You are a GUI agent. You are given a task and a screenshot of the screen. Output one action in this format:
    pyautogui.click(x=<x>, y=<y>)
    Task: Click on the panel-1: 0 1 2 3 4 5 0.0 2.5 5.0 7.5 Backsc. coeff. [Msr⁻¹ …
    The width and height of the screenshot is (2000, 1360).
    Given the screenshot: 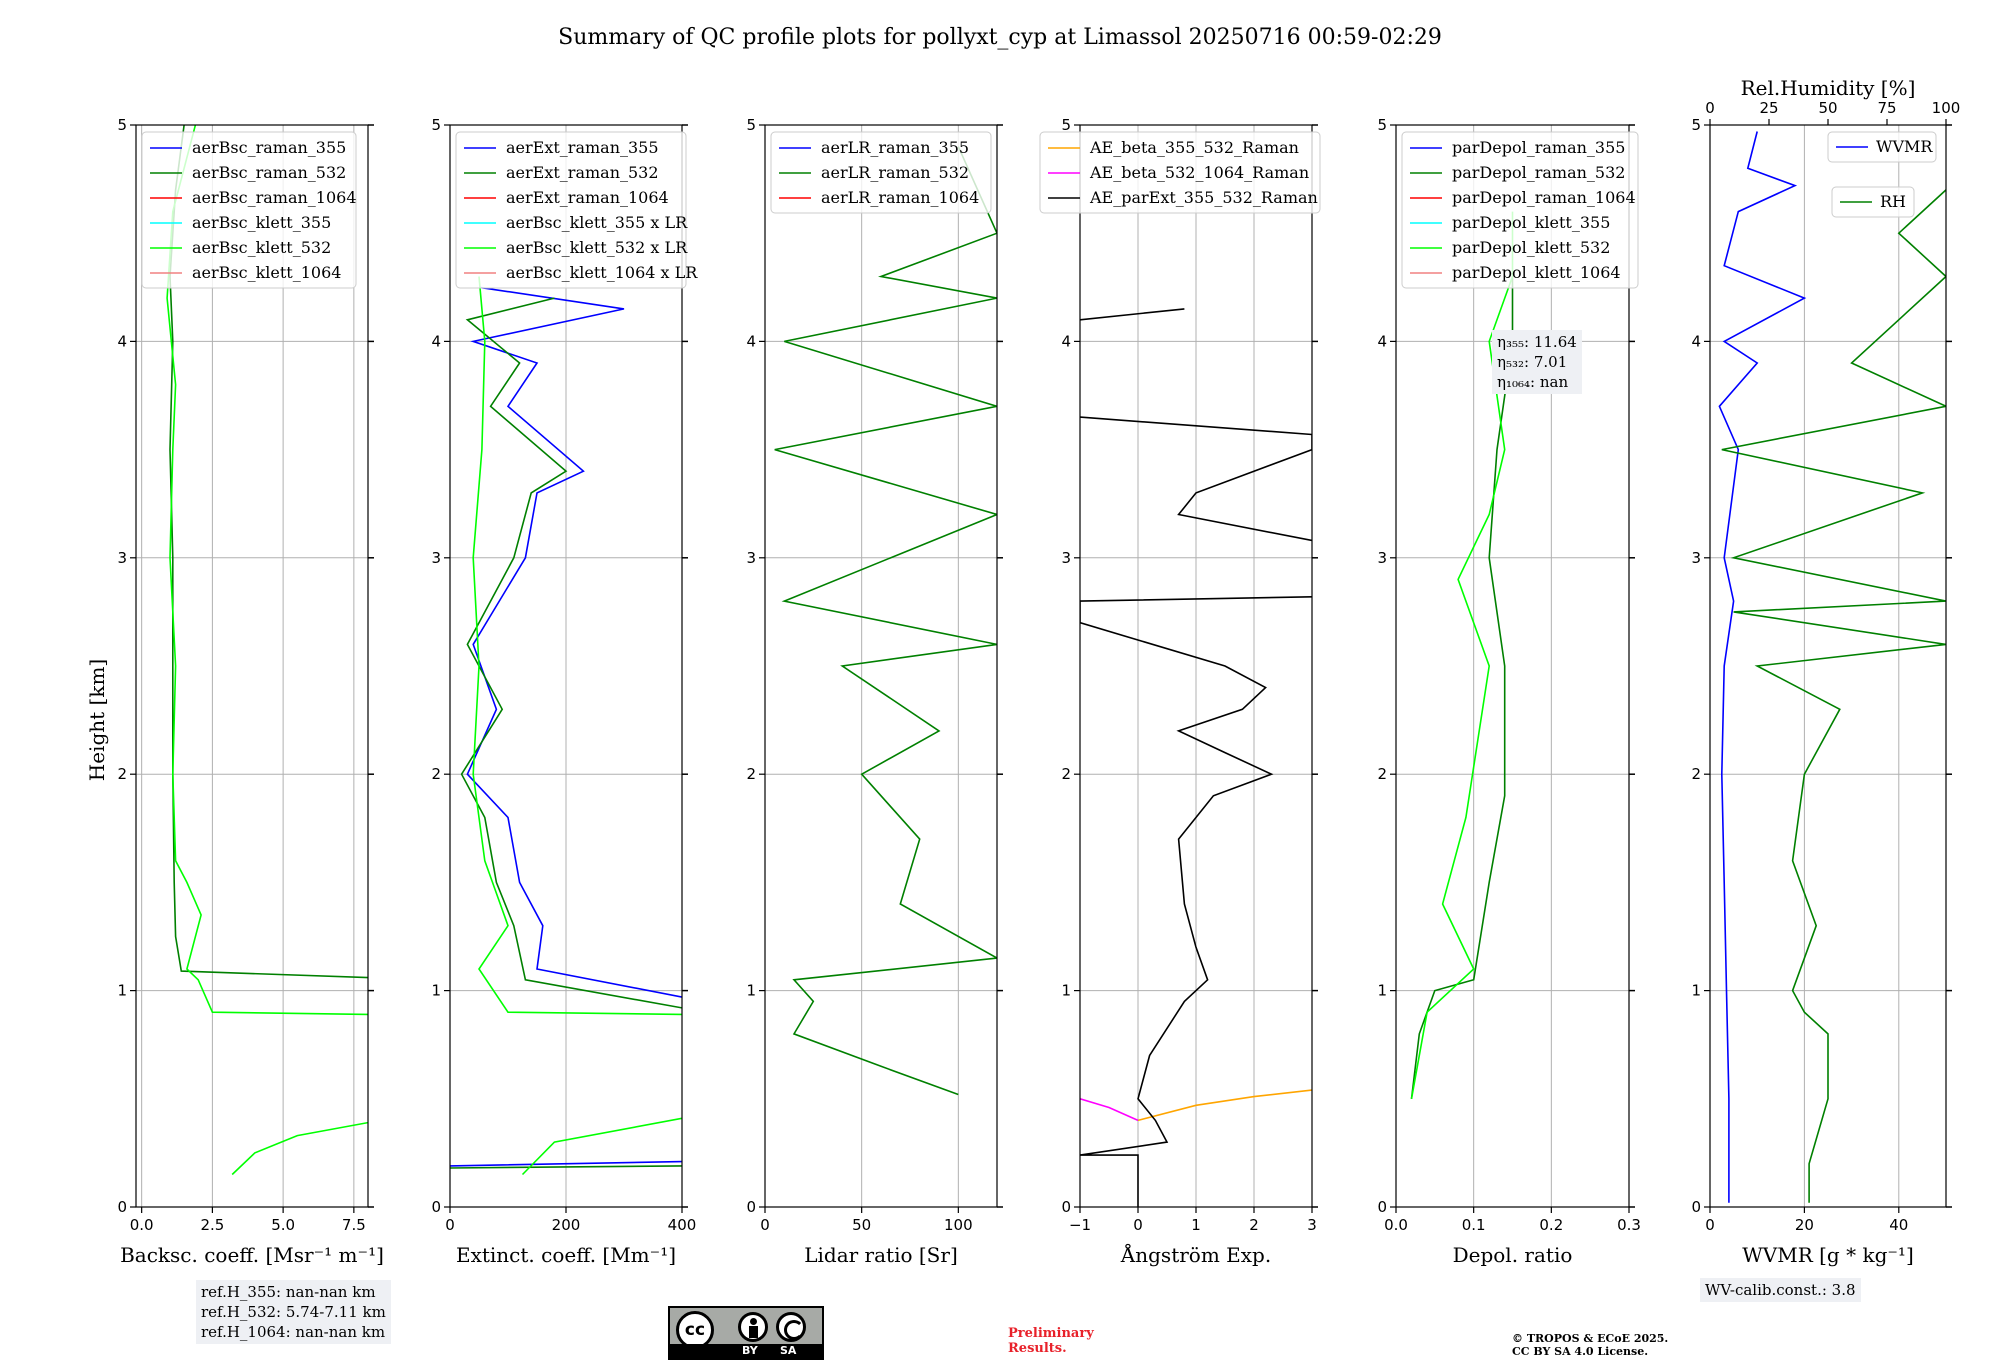 What is the action you would take?
    pyautogui.click(x=250, y=691)
    